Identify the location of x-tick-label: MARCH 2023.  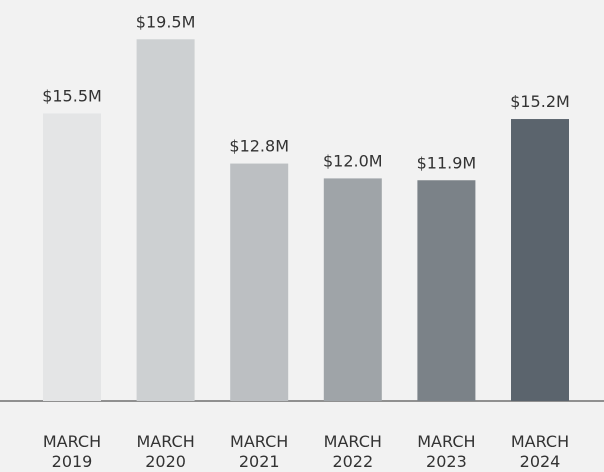
(446, 451).